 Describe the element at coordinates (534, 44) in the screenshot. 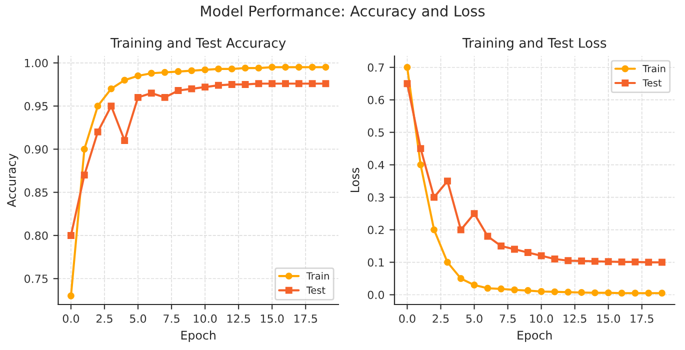

I see `chart-title: Training and Test Loss` at that location.